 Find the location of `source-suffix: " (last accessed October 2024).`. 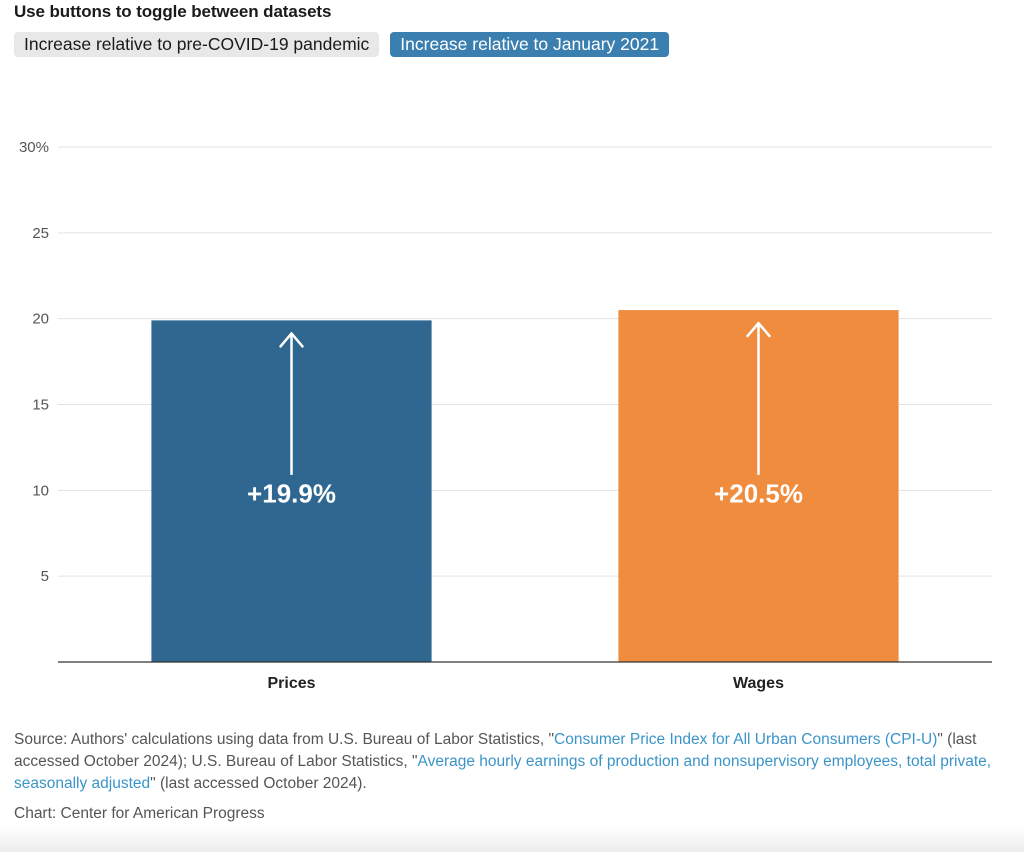

source-suffix: " (last accessed October 2024). is located at coordinates (258, 783).